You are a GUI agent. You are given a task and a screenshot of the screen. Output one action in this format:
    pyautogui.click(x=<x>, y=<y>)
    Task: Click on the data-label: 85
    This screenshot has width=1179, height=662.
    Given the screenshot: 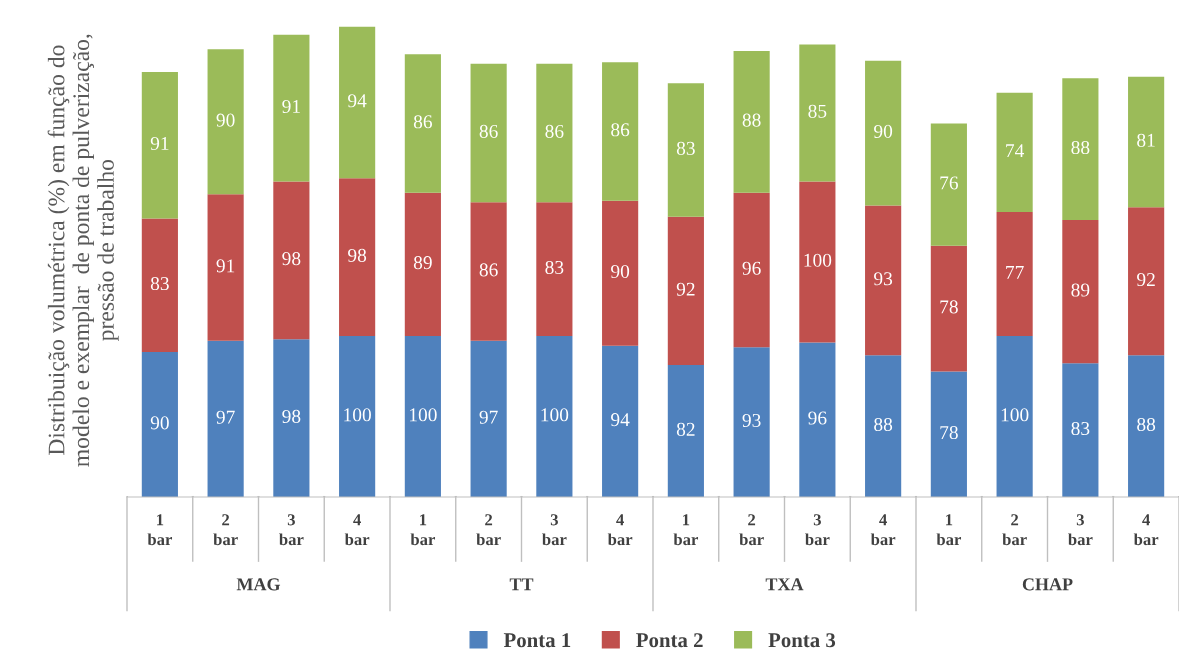 What is the action you would take?
    pyautogui.click(x=817, y=111)
    